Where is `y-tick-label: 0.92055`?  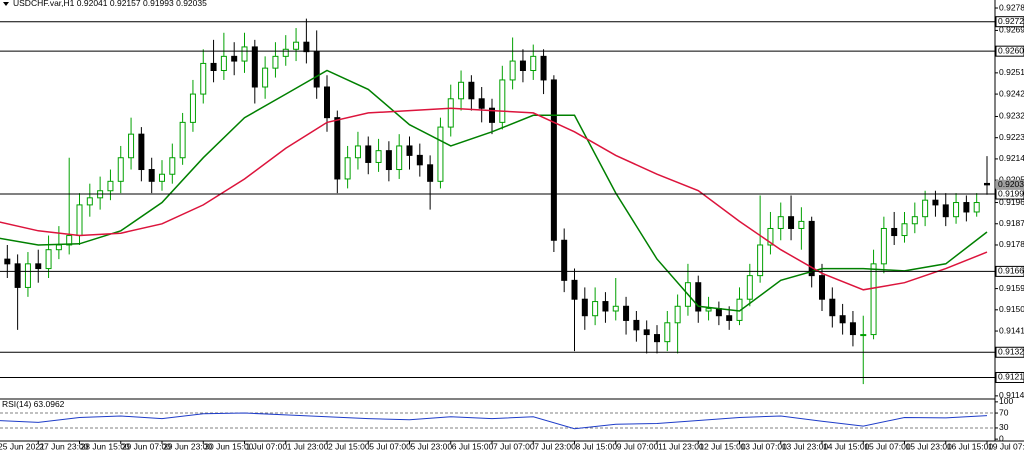
y-tick-label: 0.92055 is located at coordinates (1011, 179).